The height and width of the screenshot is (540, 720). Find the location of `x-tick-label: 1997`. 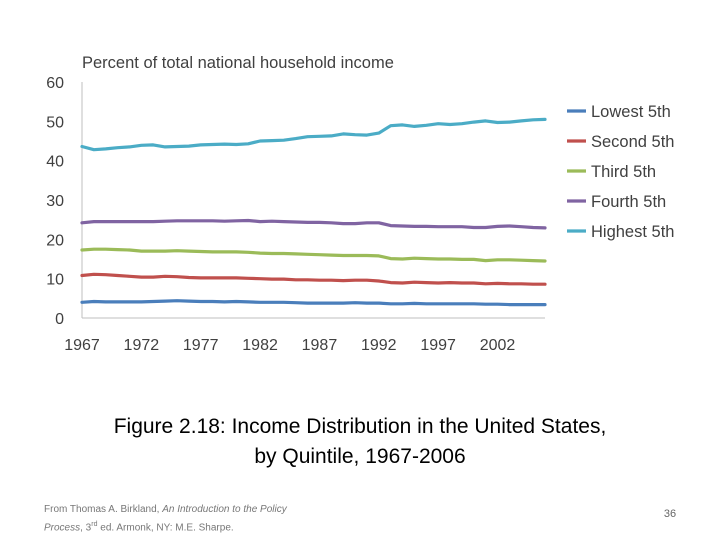

x-tick-label: 1997 is located at coordinates (438, 345).